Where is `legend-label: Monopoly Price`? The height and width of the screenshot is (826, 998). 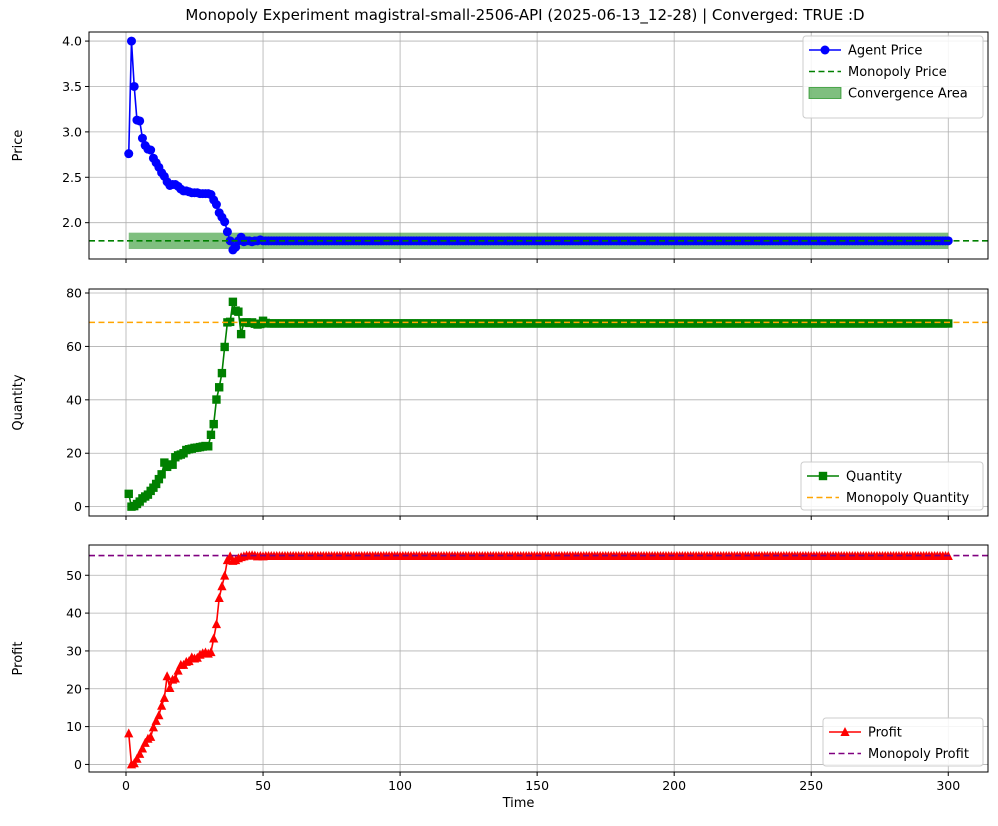 legend-label: Monopoly Price is located at coordinates (897, 72).